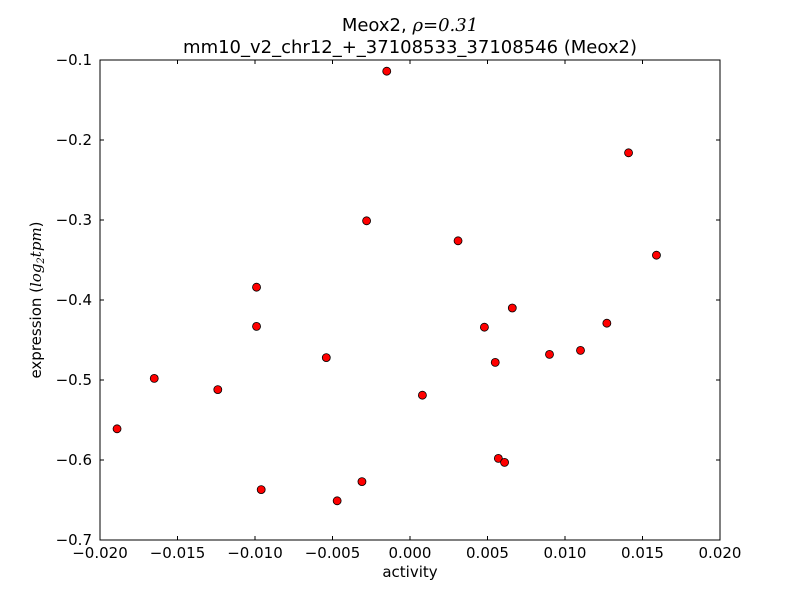 The image size is (800, 600). Describe the element at coordinates (74, 540) in the screenshot. I see `y-tick-label: −0.7` at that location.